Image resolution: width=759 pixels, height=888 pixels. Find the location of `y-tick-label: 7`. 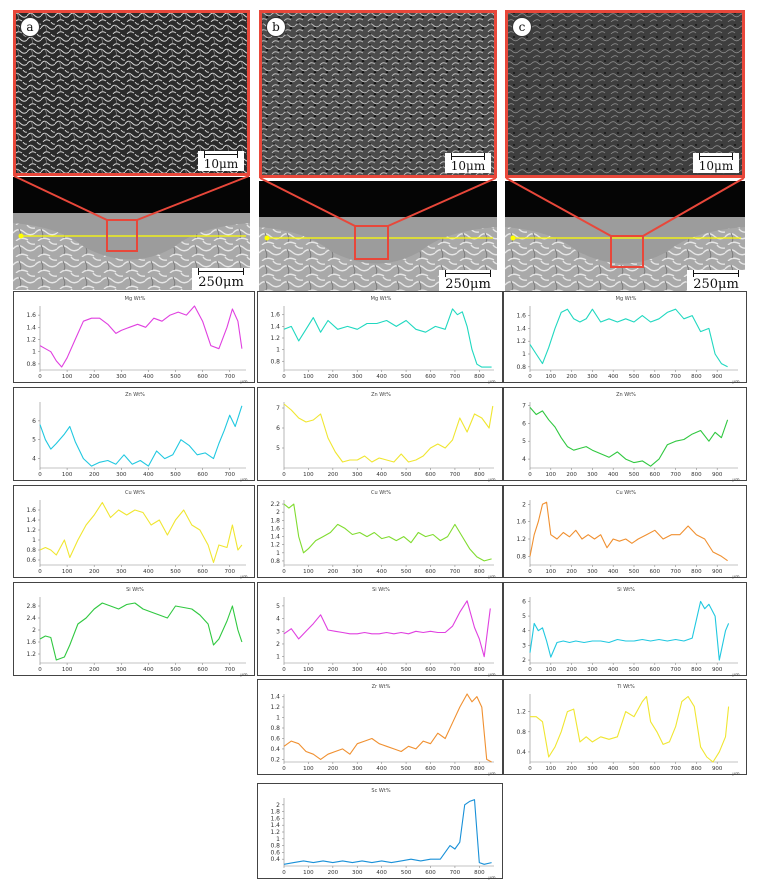

y-tick-label: 7 is located at coordinates (524, 406).